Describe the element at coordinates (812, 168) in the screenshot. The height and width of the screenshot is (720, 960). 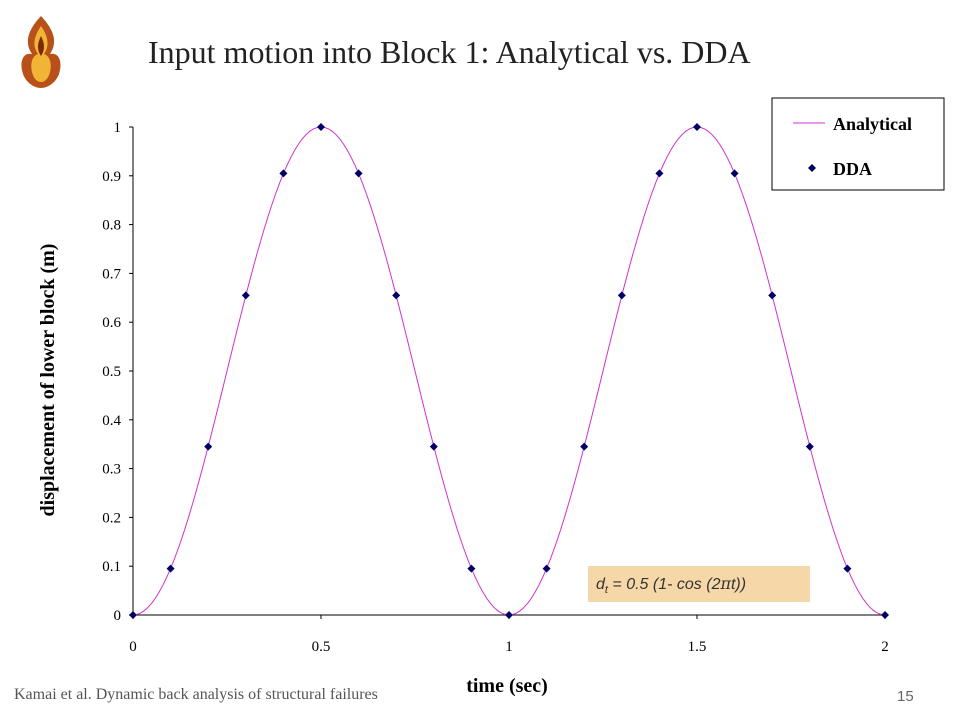
I see `legend-marker-dda` at that location.